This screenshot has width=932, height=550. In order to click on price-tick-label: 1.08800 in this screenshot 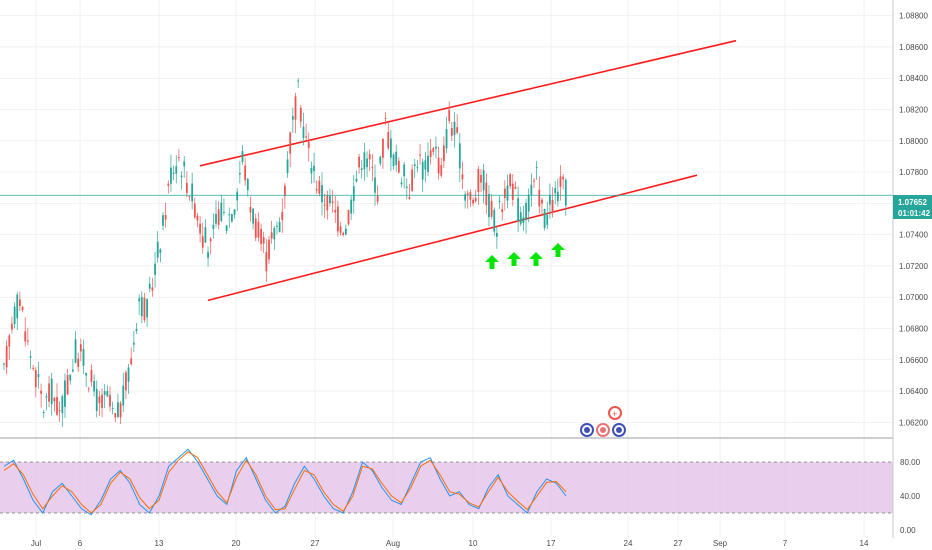, I will do `click(913, 16)`.